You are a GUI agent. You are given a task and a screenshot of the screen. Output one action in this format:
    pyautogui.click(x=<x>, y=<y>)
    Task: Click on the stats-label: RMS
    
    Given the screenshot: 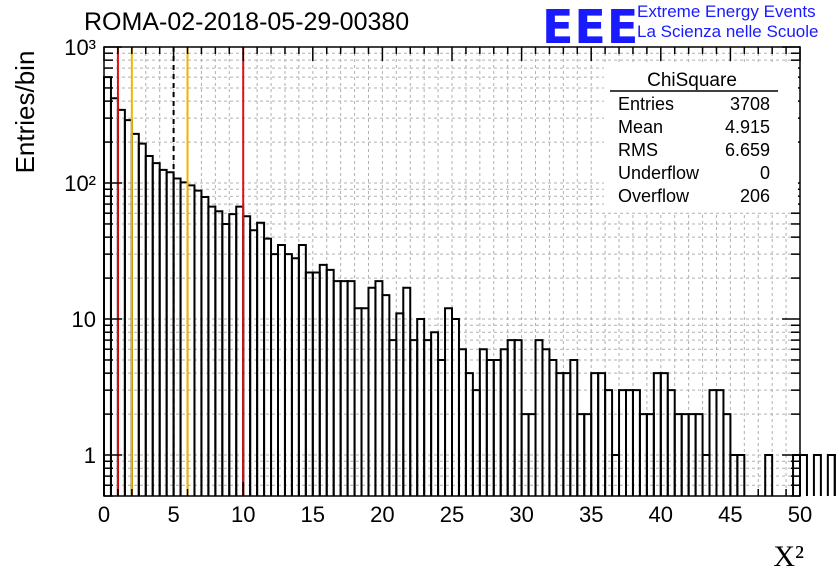 What is the action you would take?
    pyautogui.click(x=638, y=150)
    